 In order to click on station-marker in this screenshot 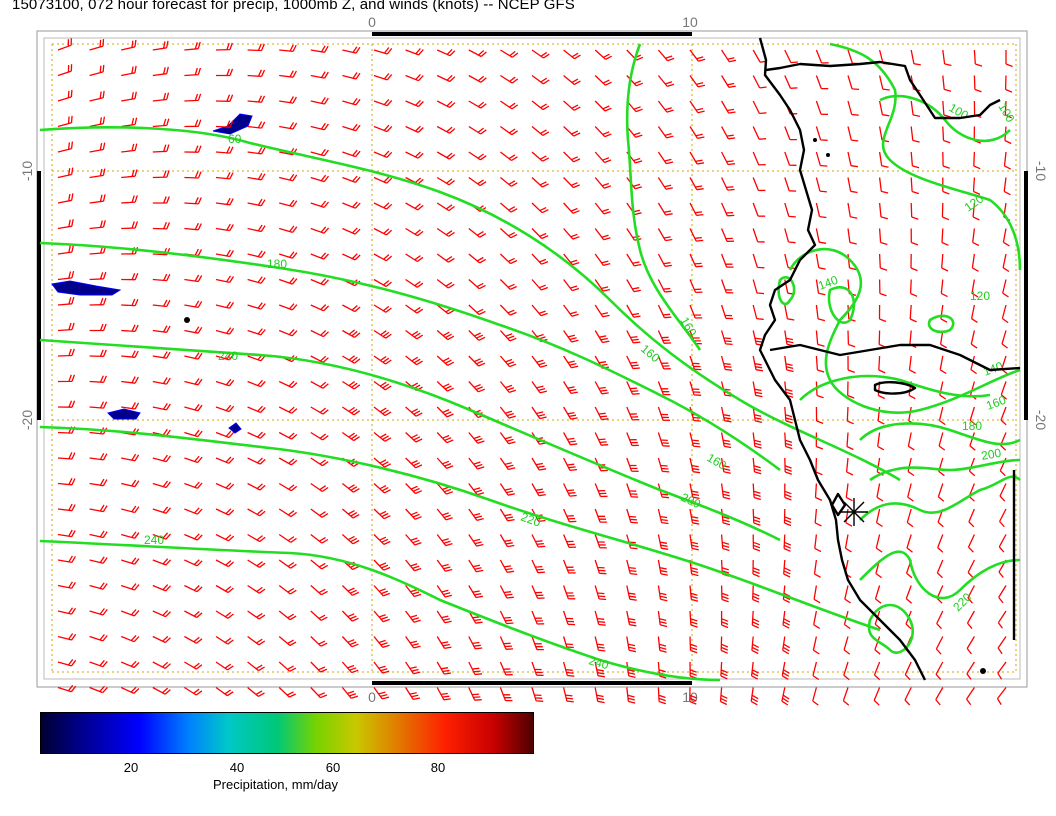, I will do `click(854, 512)`.